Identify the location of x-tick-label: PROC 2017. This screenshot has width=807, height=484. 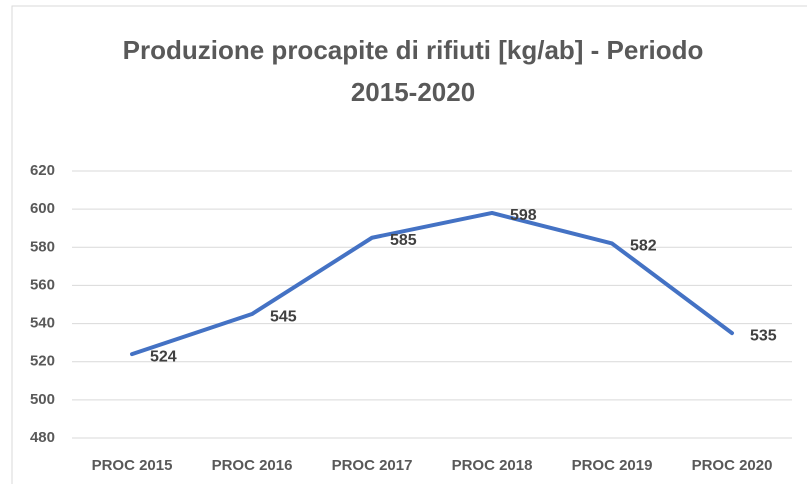
(372, 465).